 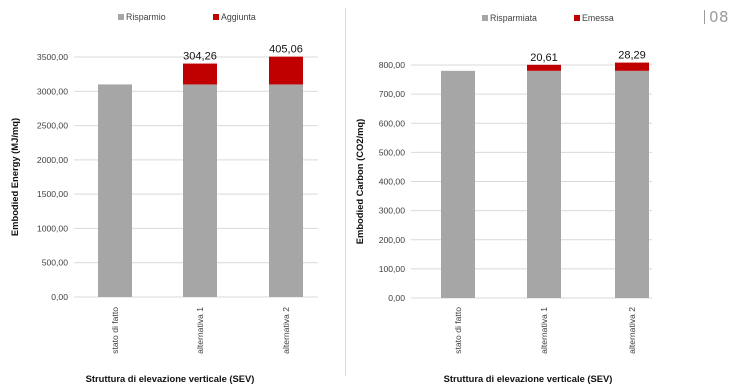 I want to click on y-tick-label: 1000,00, so click(x=52, y=228).